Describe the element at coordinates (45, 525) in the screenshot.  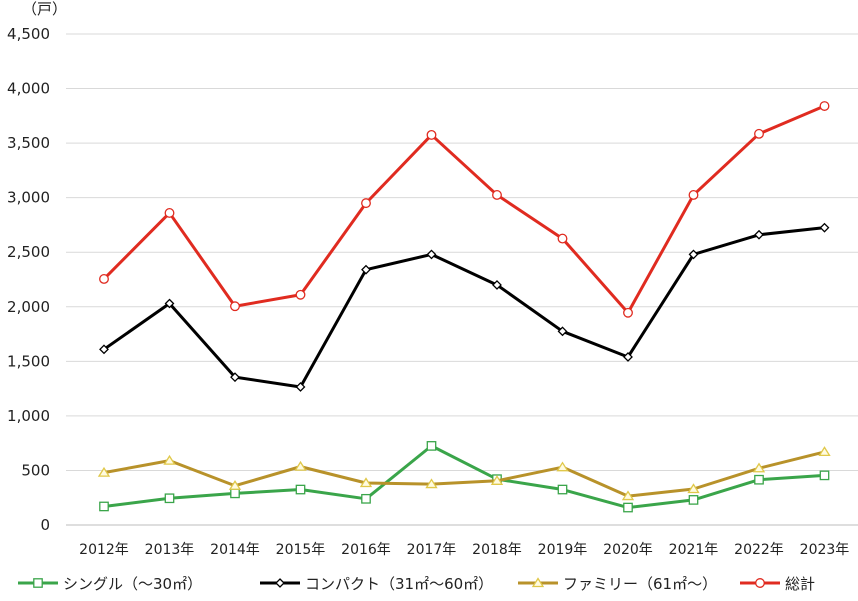
I see `y-tick-label: 0` at that location.